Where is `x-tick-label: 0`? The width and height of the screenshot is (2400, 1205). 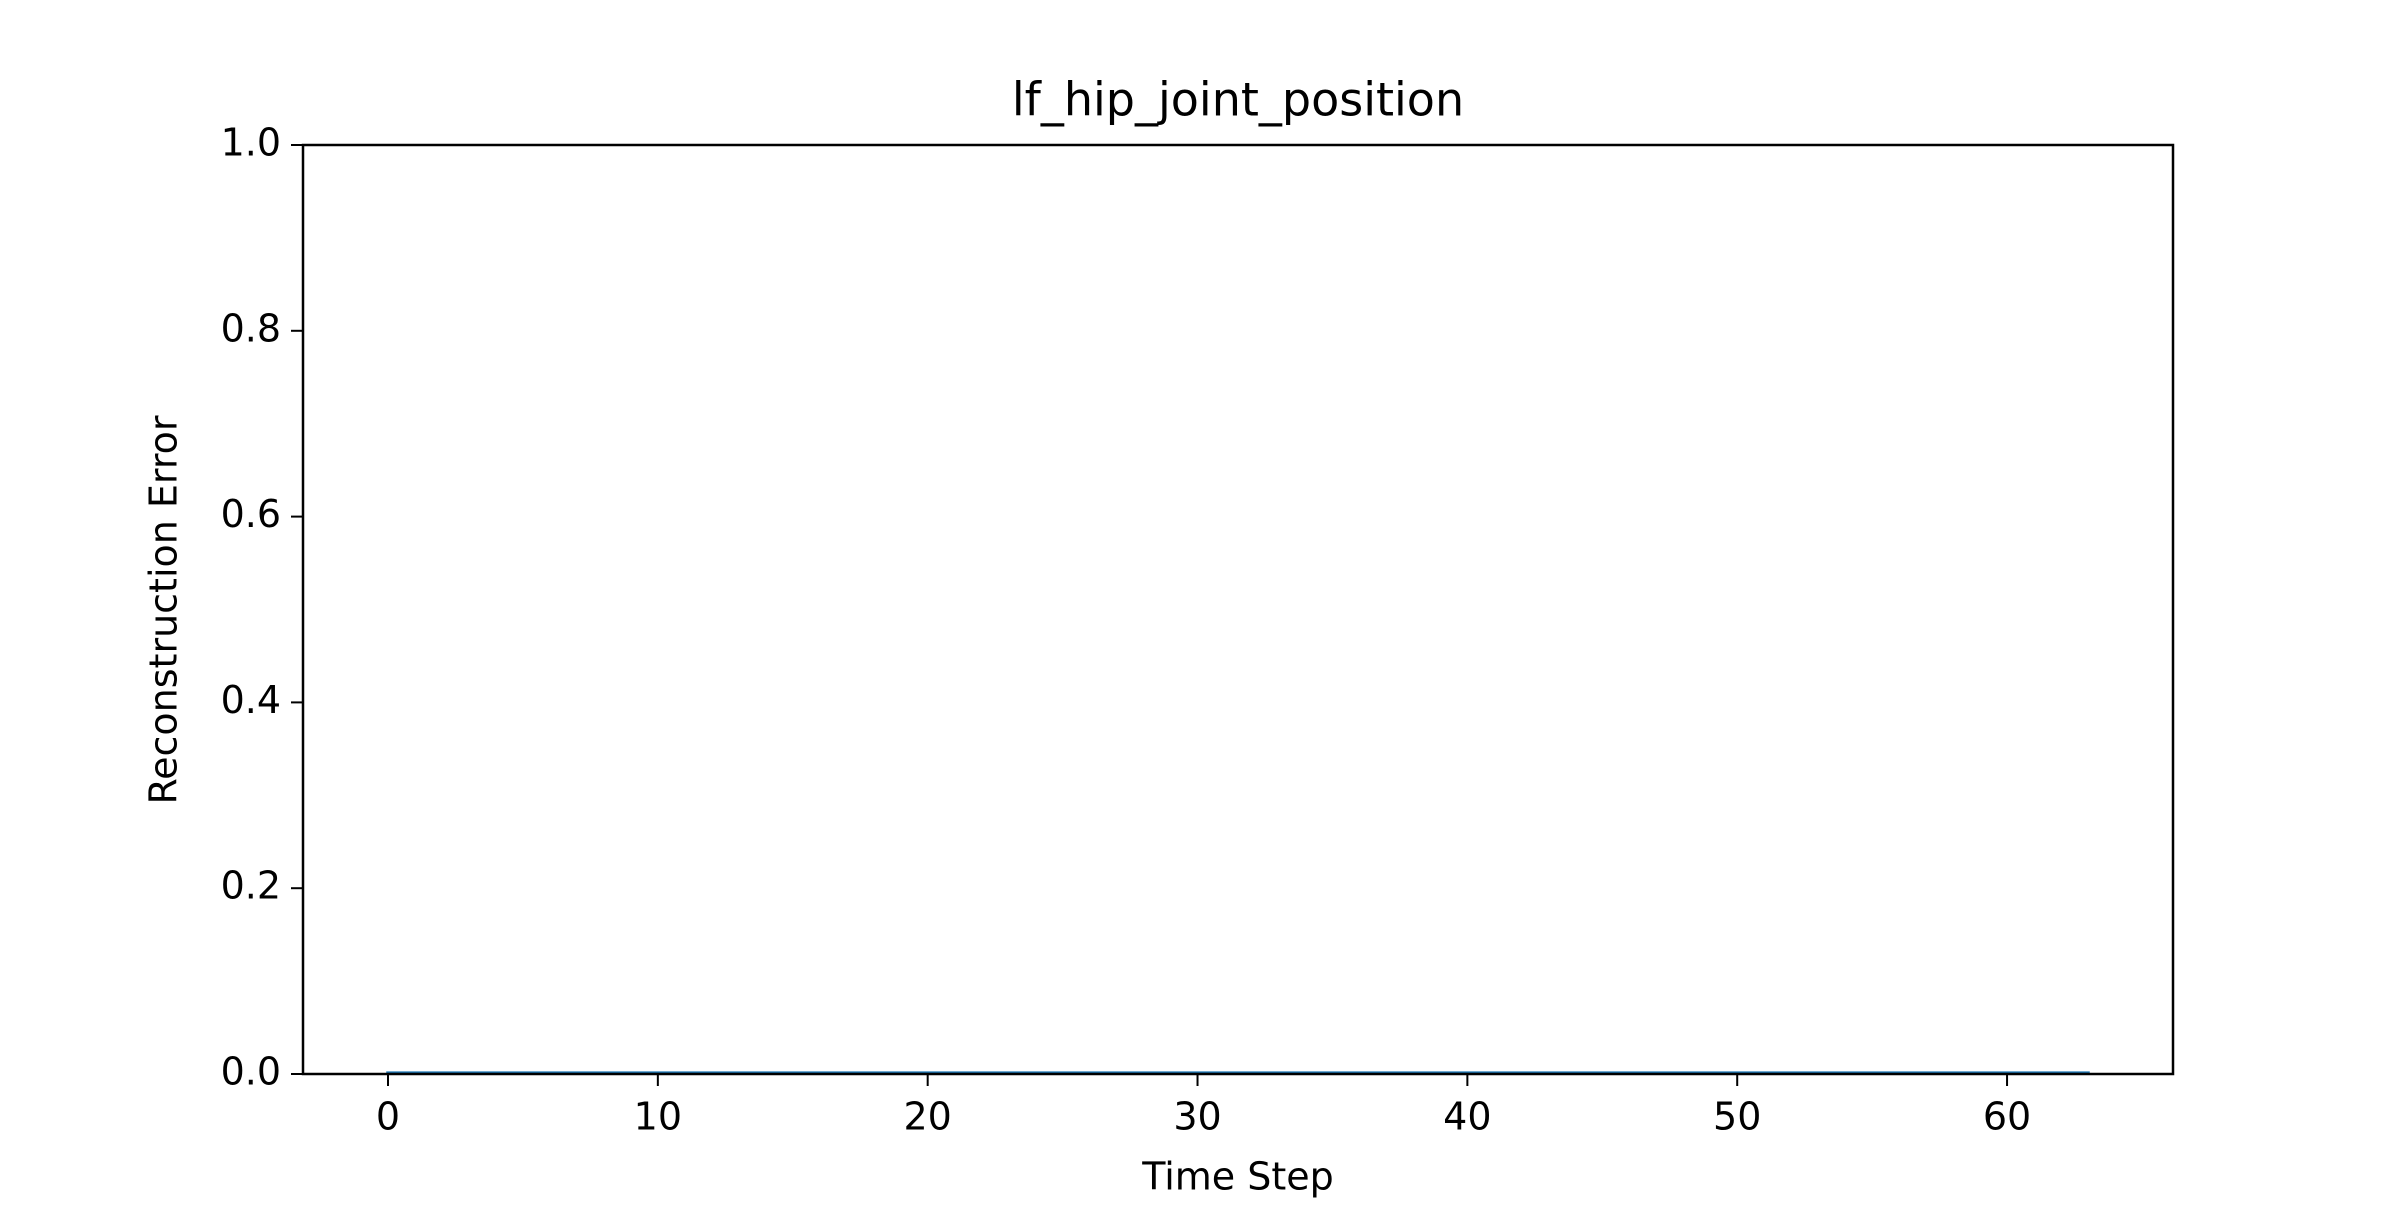 x-tick-label: 0 is located at coordinates (388, 1117).